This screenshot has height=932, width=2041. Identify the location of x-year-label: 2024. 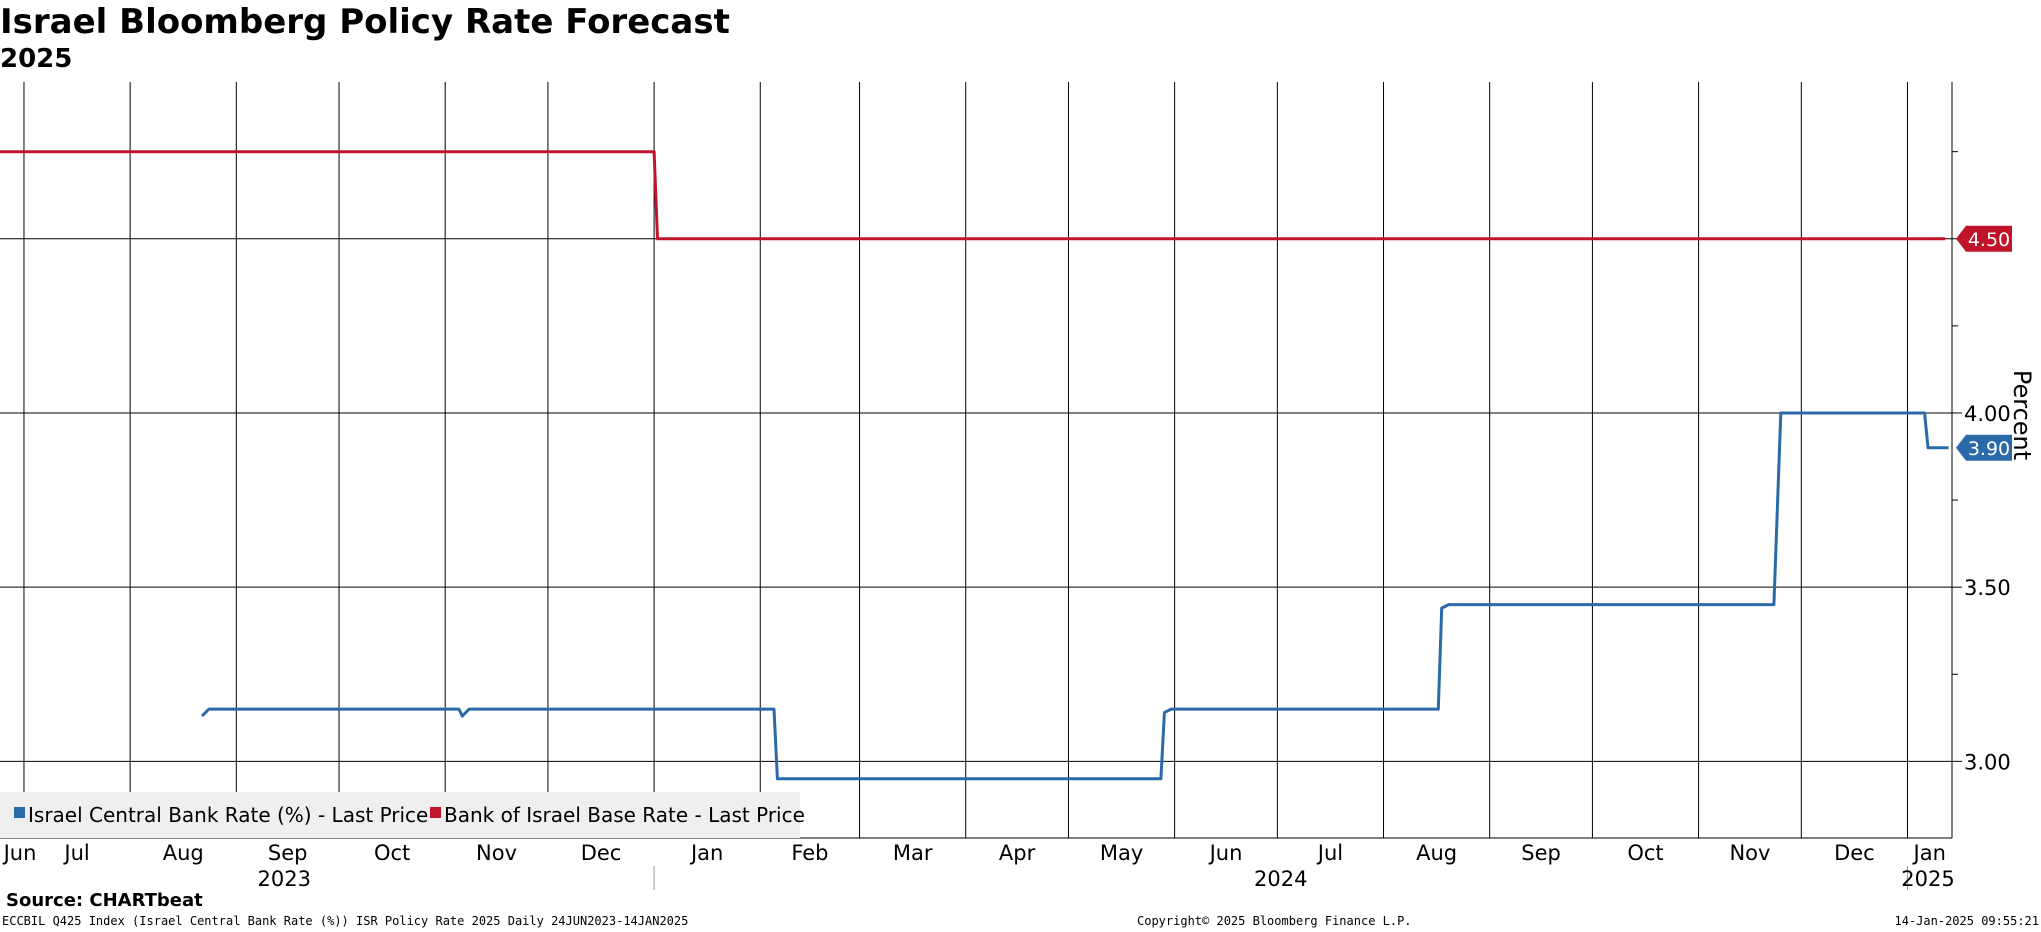
(1280, 879).